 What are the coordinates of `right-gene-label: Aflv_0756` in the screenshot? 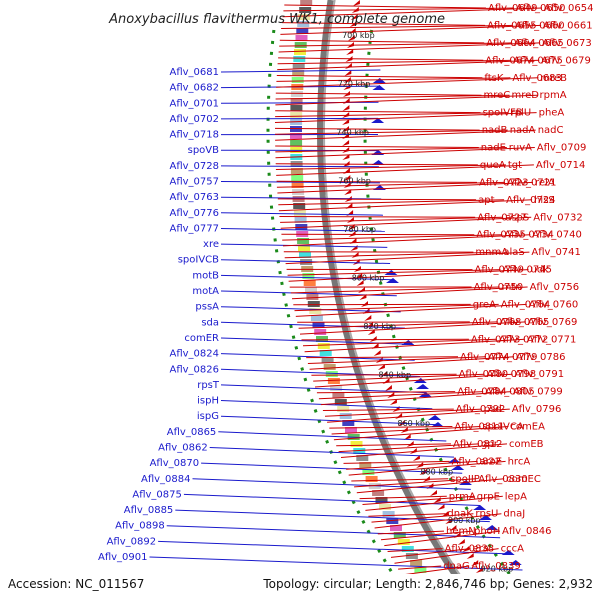 It's located at (555, 287).